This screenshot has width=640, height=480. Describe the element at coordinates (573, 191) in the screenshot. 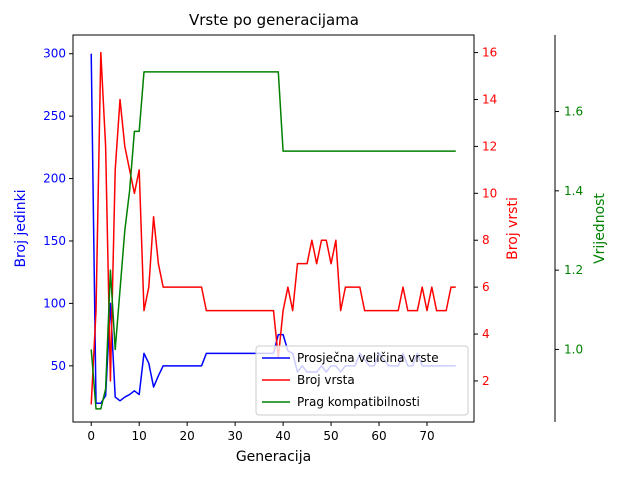

I see `second-right-y-tick-label: 1.4` at that location.